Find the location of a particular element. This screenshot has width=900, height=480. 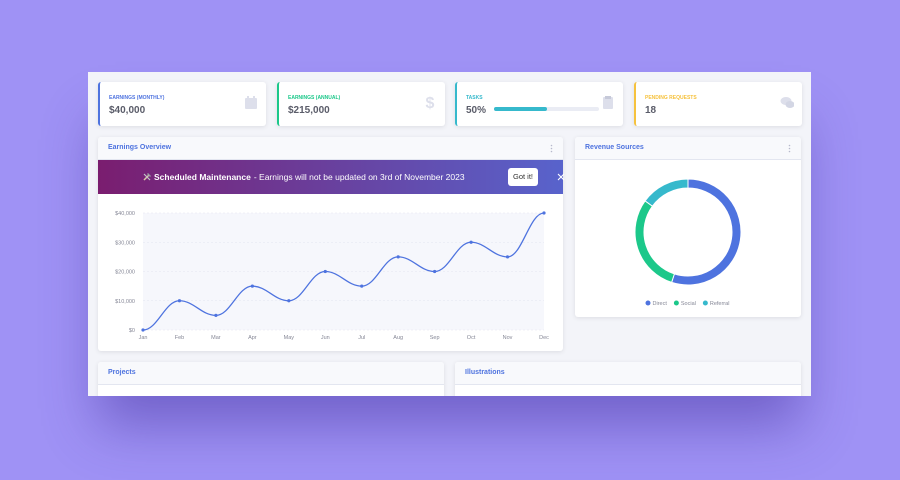

card-title: Illustrations is located at coordinates (485, 372).